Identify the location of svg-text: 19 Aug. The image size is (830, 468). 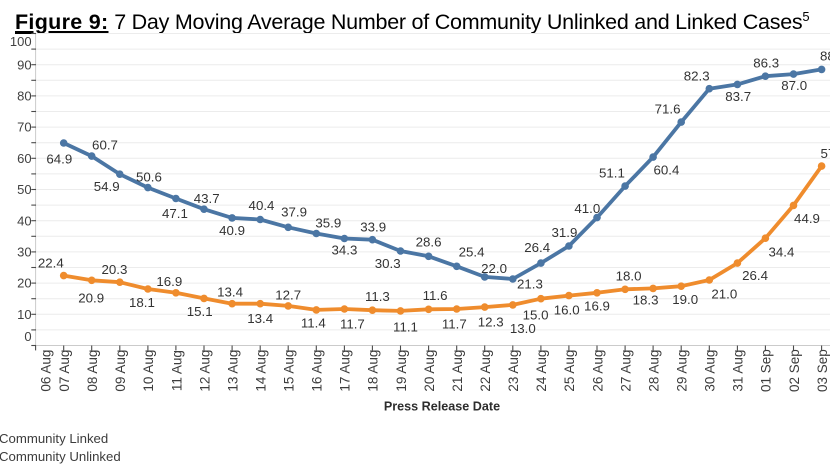
(401, 371).